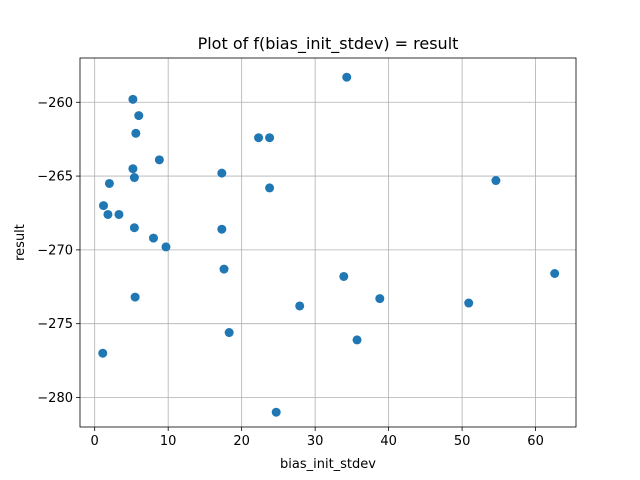 The height and width of the screenshot is (480, 640). Describe the element at coordinates (168, 441) in the screenshot. I see `x-tick-label: 10` at that location.